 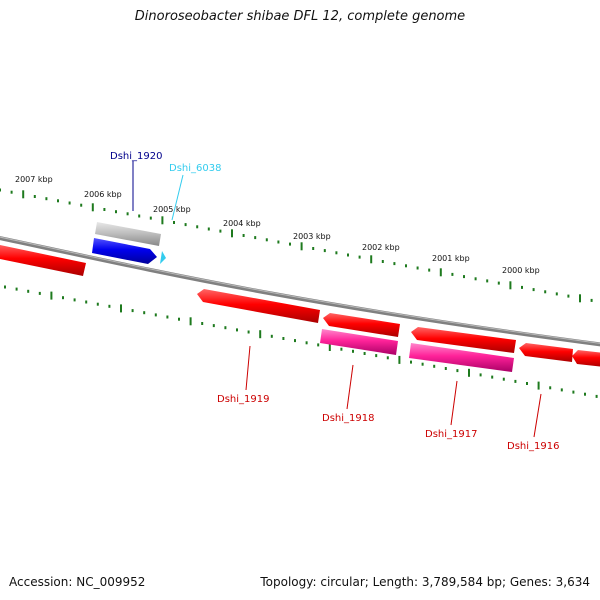 I want to click on gene-label-dshi-1920: Dshi_1920, so click(x=136, y=156).